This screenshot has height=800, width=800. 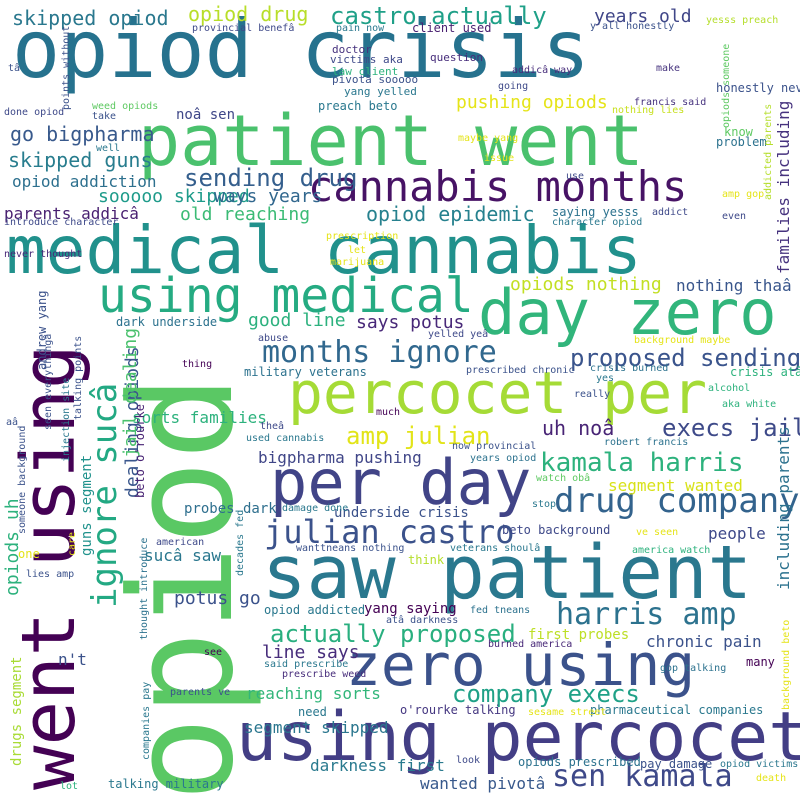 What do you see at coordinates (507, 573) in the screenshot?
I see `word-saw-patient: saw patient` at bounding box center [507, 573].